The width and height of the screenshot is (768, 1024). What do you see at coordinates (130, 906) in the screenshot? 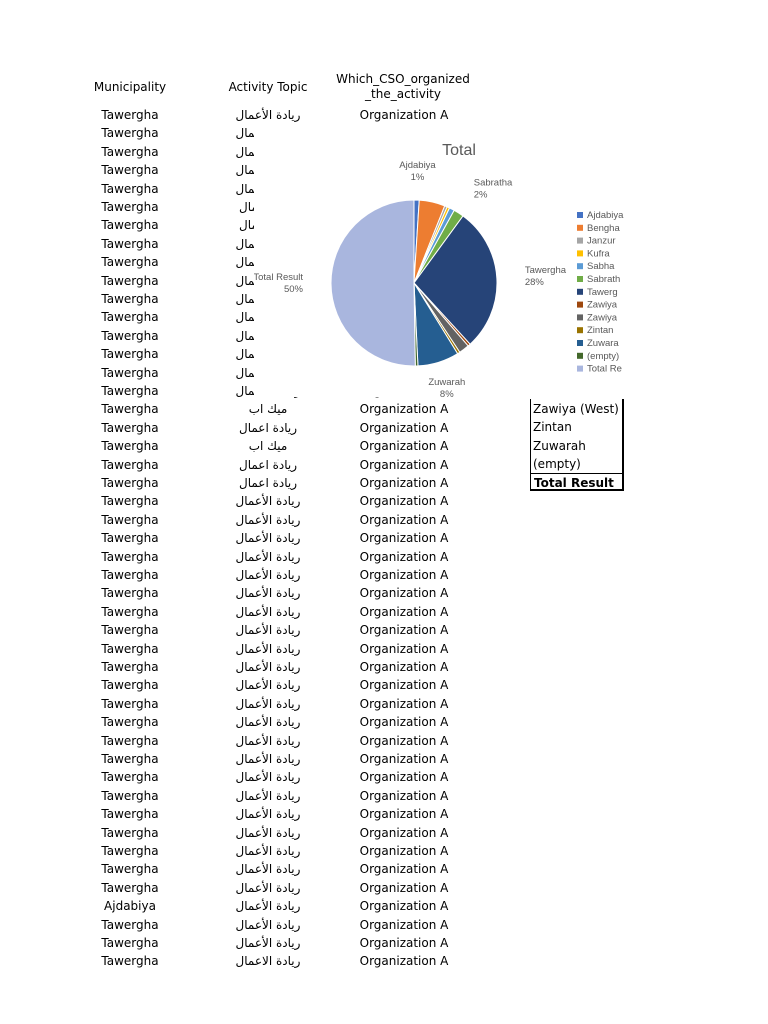
I see `municipality-cell: Ajdabiya` at bounding box center [130, 906].